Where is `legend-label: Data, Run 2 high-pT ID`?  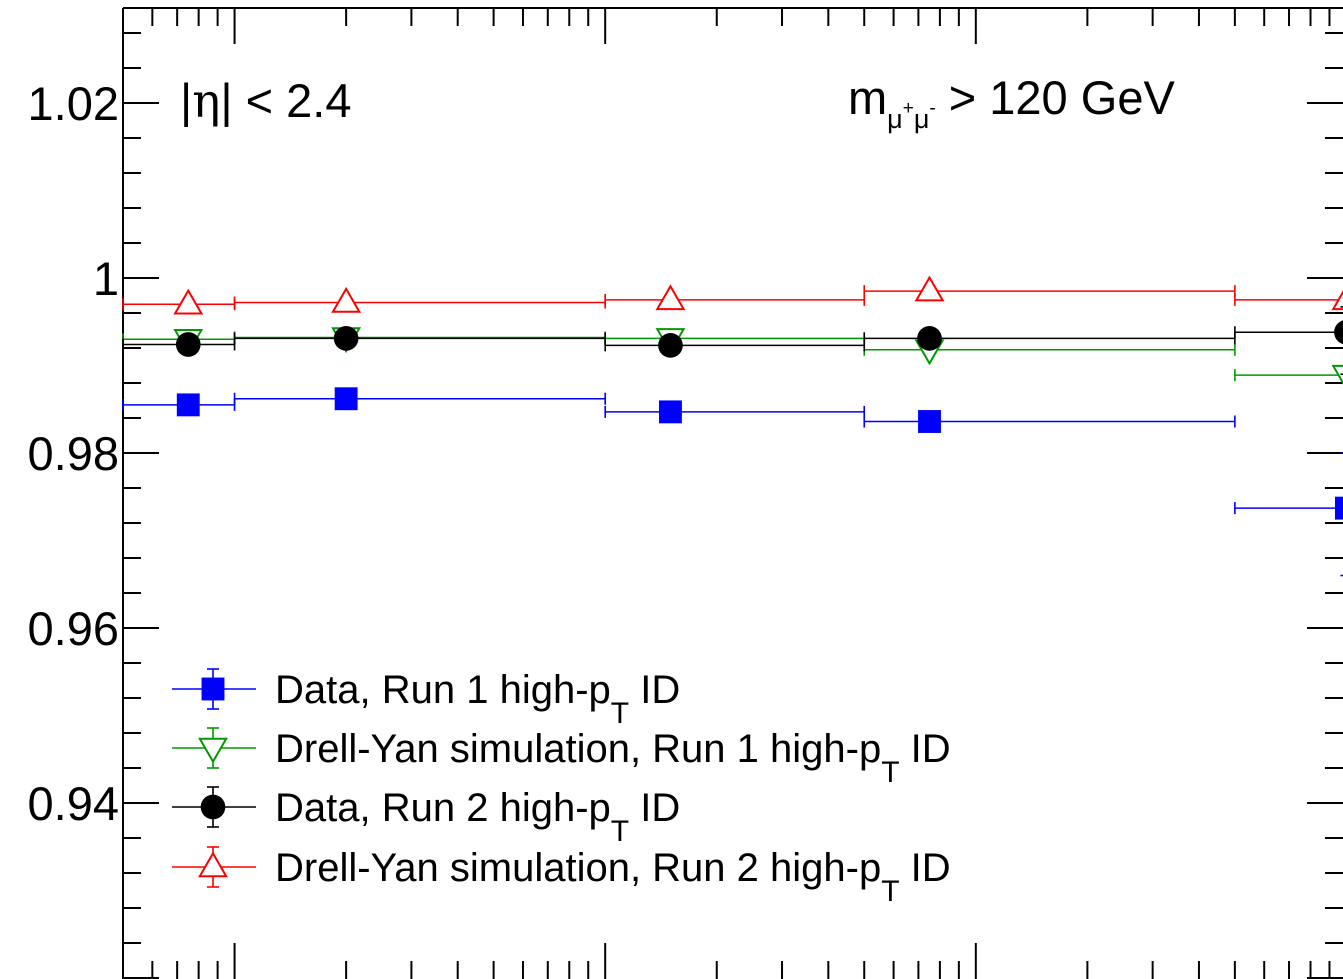
legend-label: Data, Run 2 high-pT ID is located at coordinates (477, 817).